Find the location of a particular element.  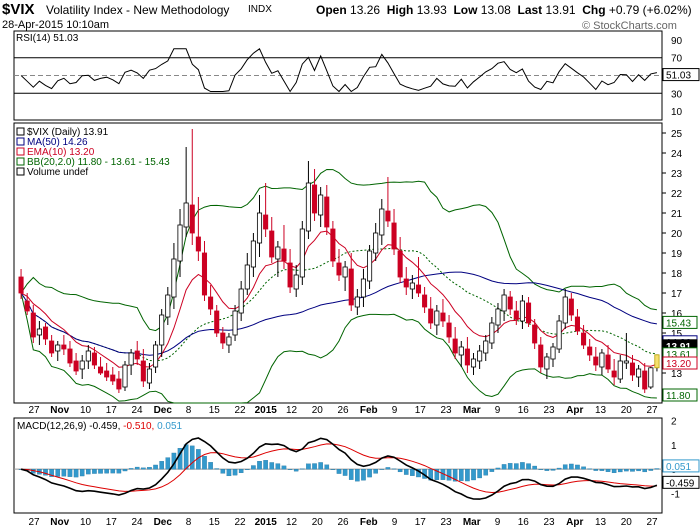

x-axis-label: 22 is located at coordinates (240, 410).